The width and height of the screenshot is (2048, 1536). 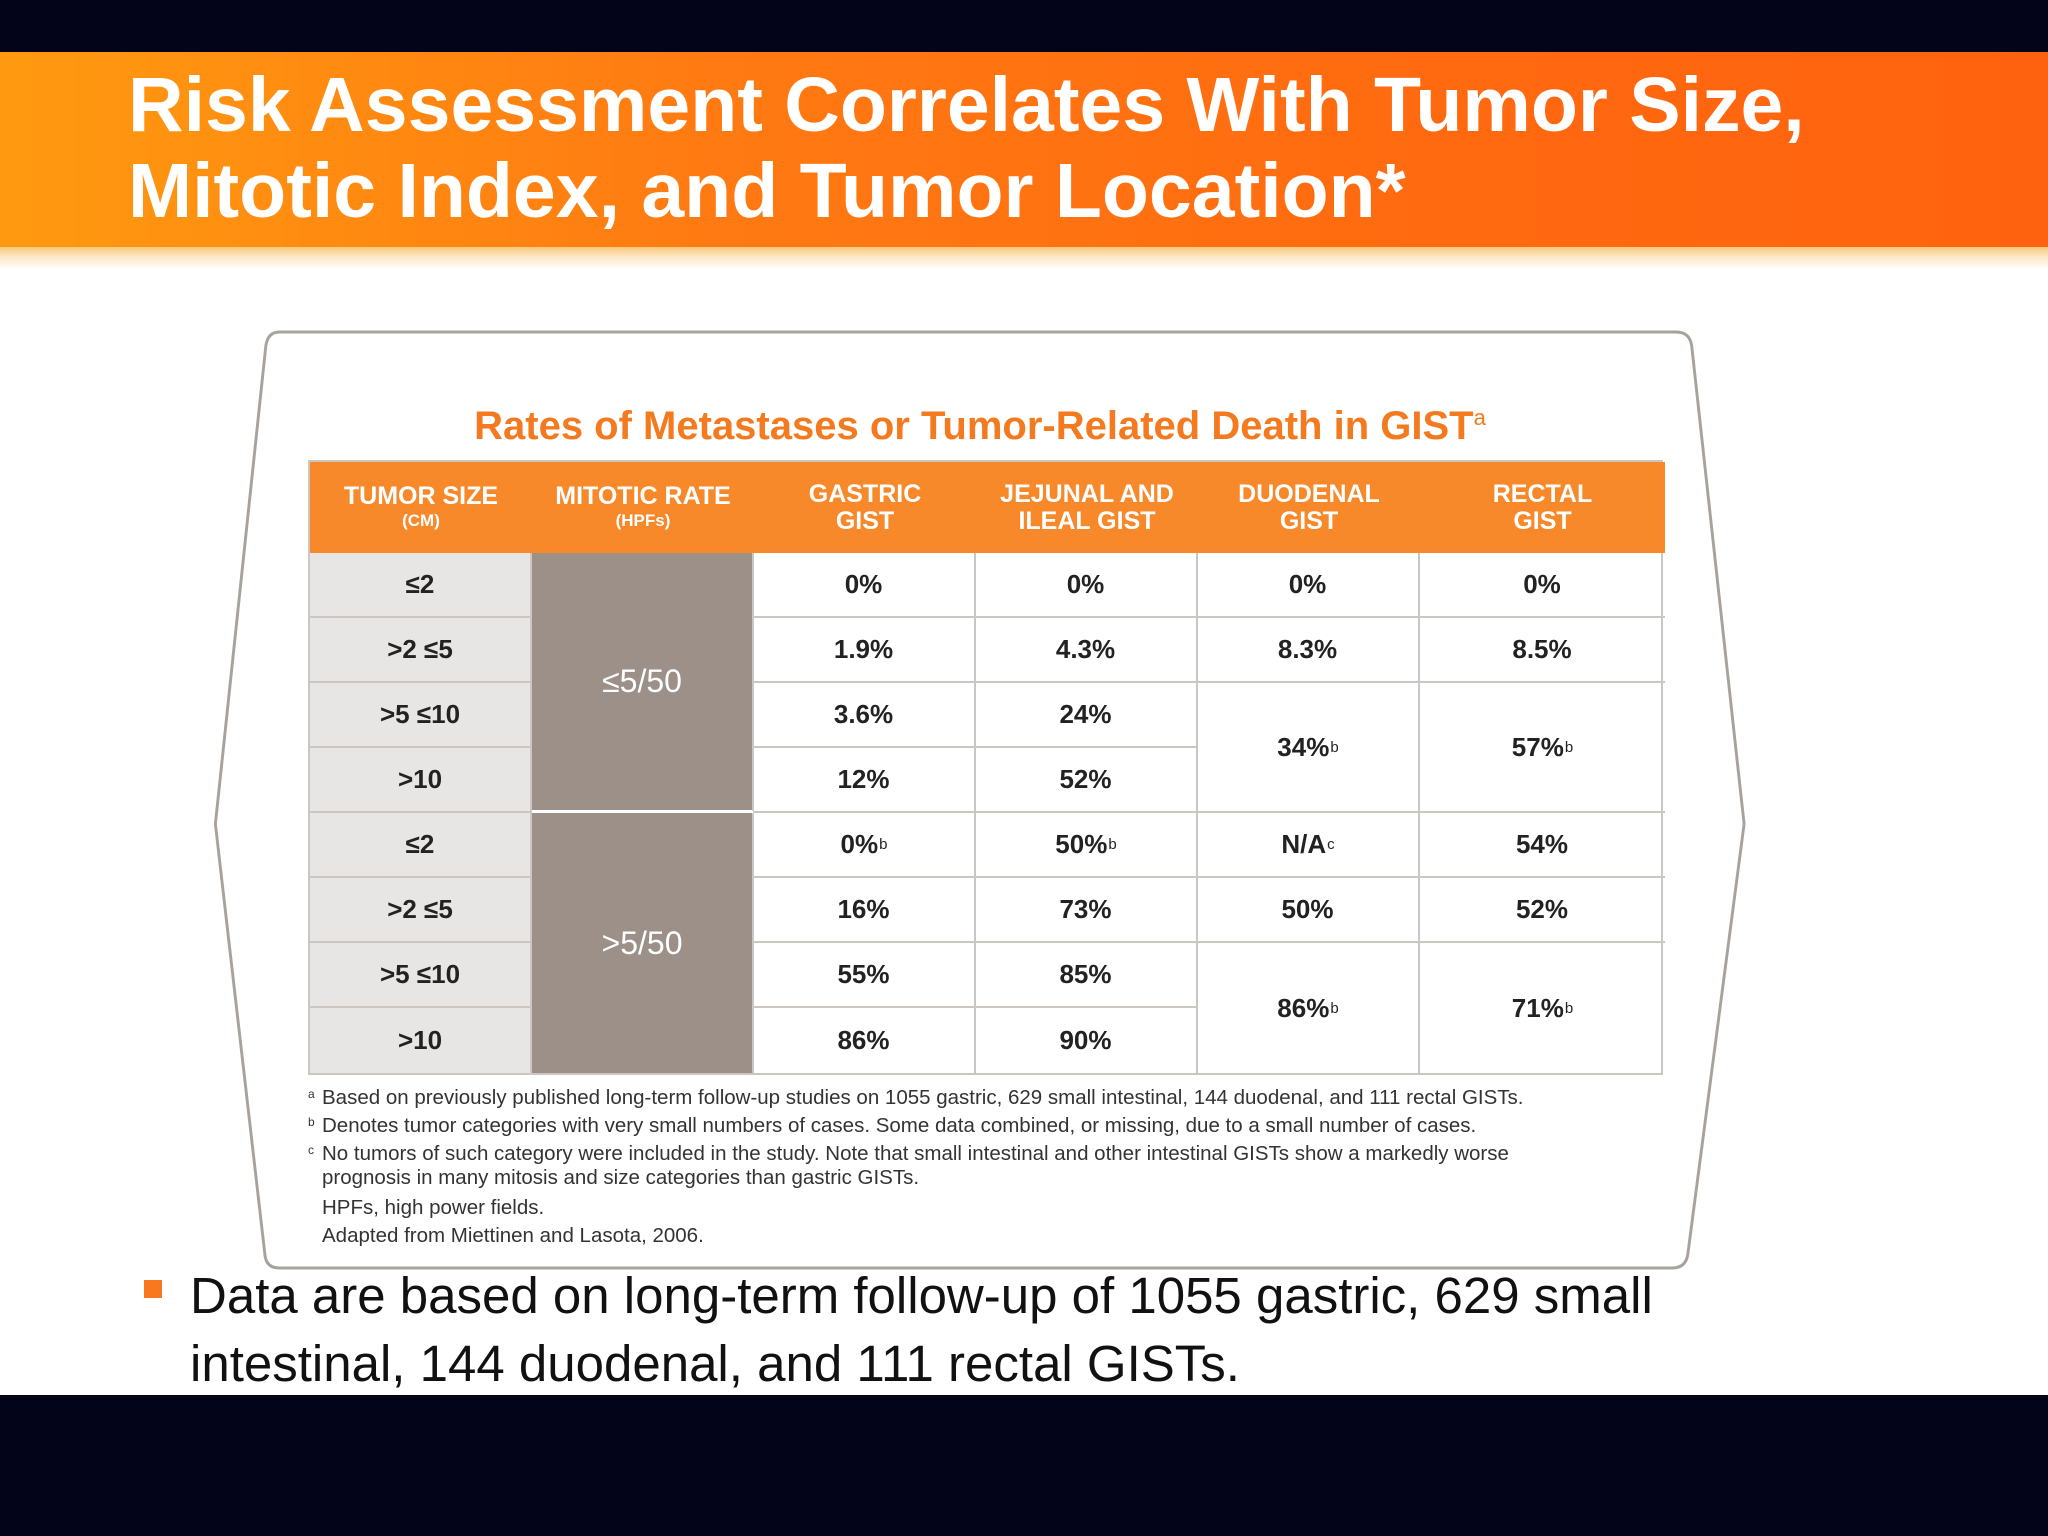 What do you see at coordinates (311, 1122) in the screenshot?
I see `footnote-b-mark: b` at bounding box center [311, 1122].